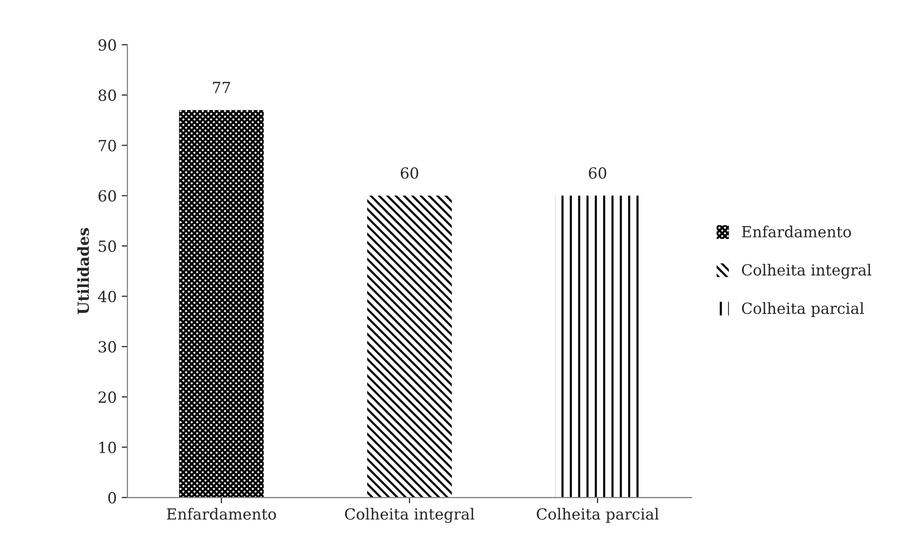  I want to click on legend-label: Enfardamento, so click(796, 232).